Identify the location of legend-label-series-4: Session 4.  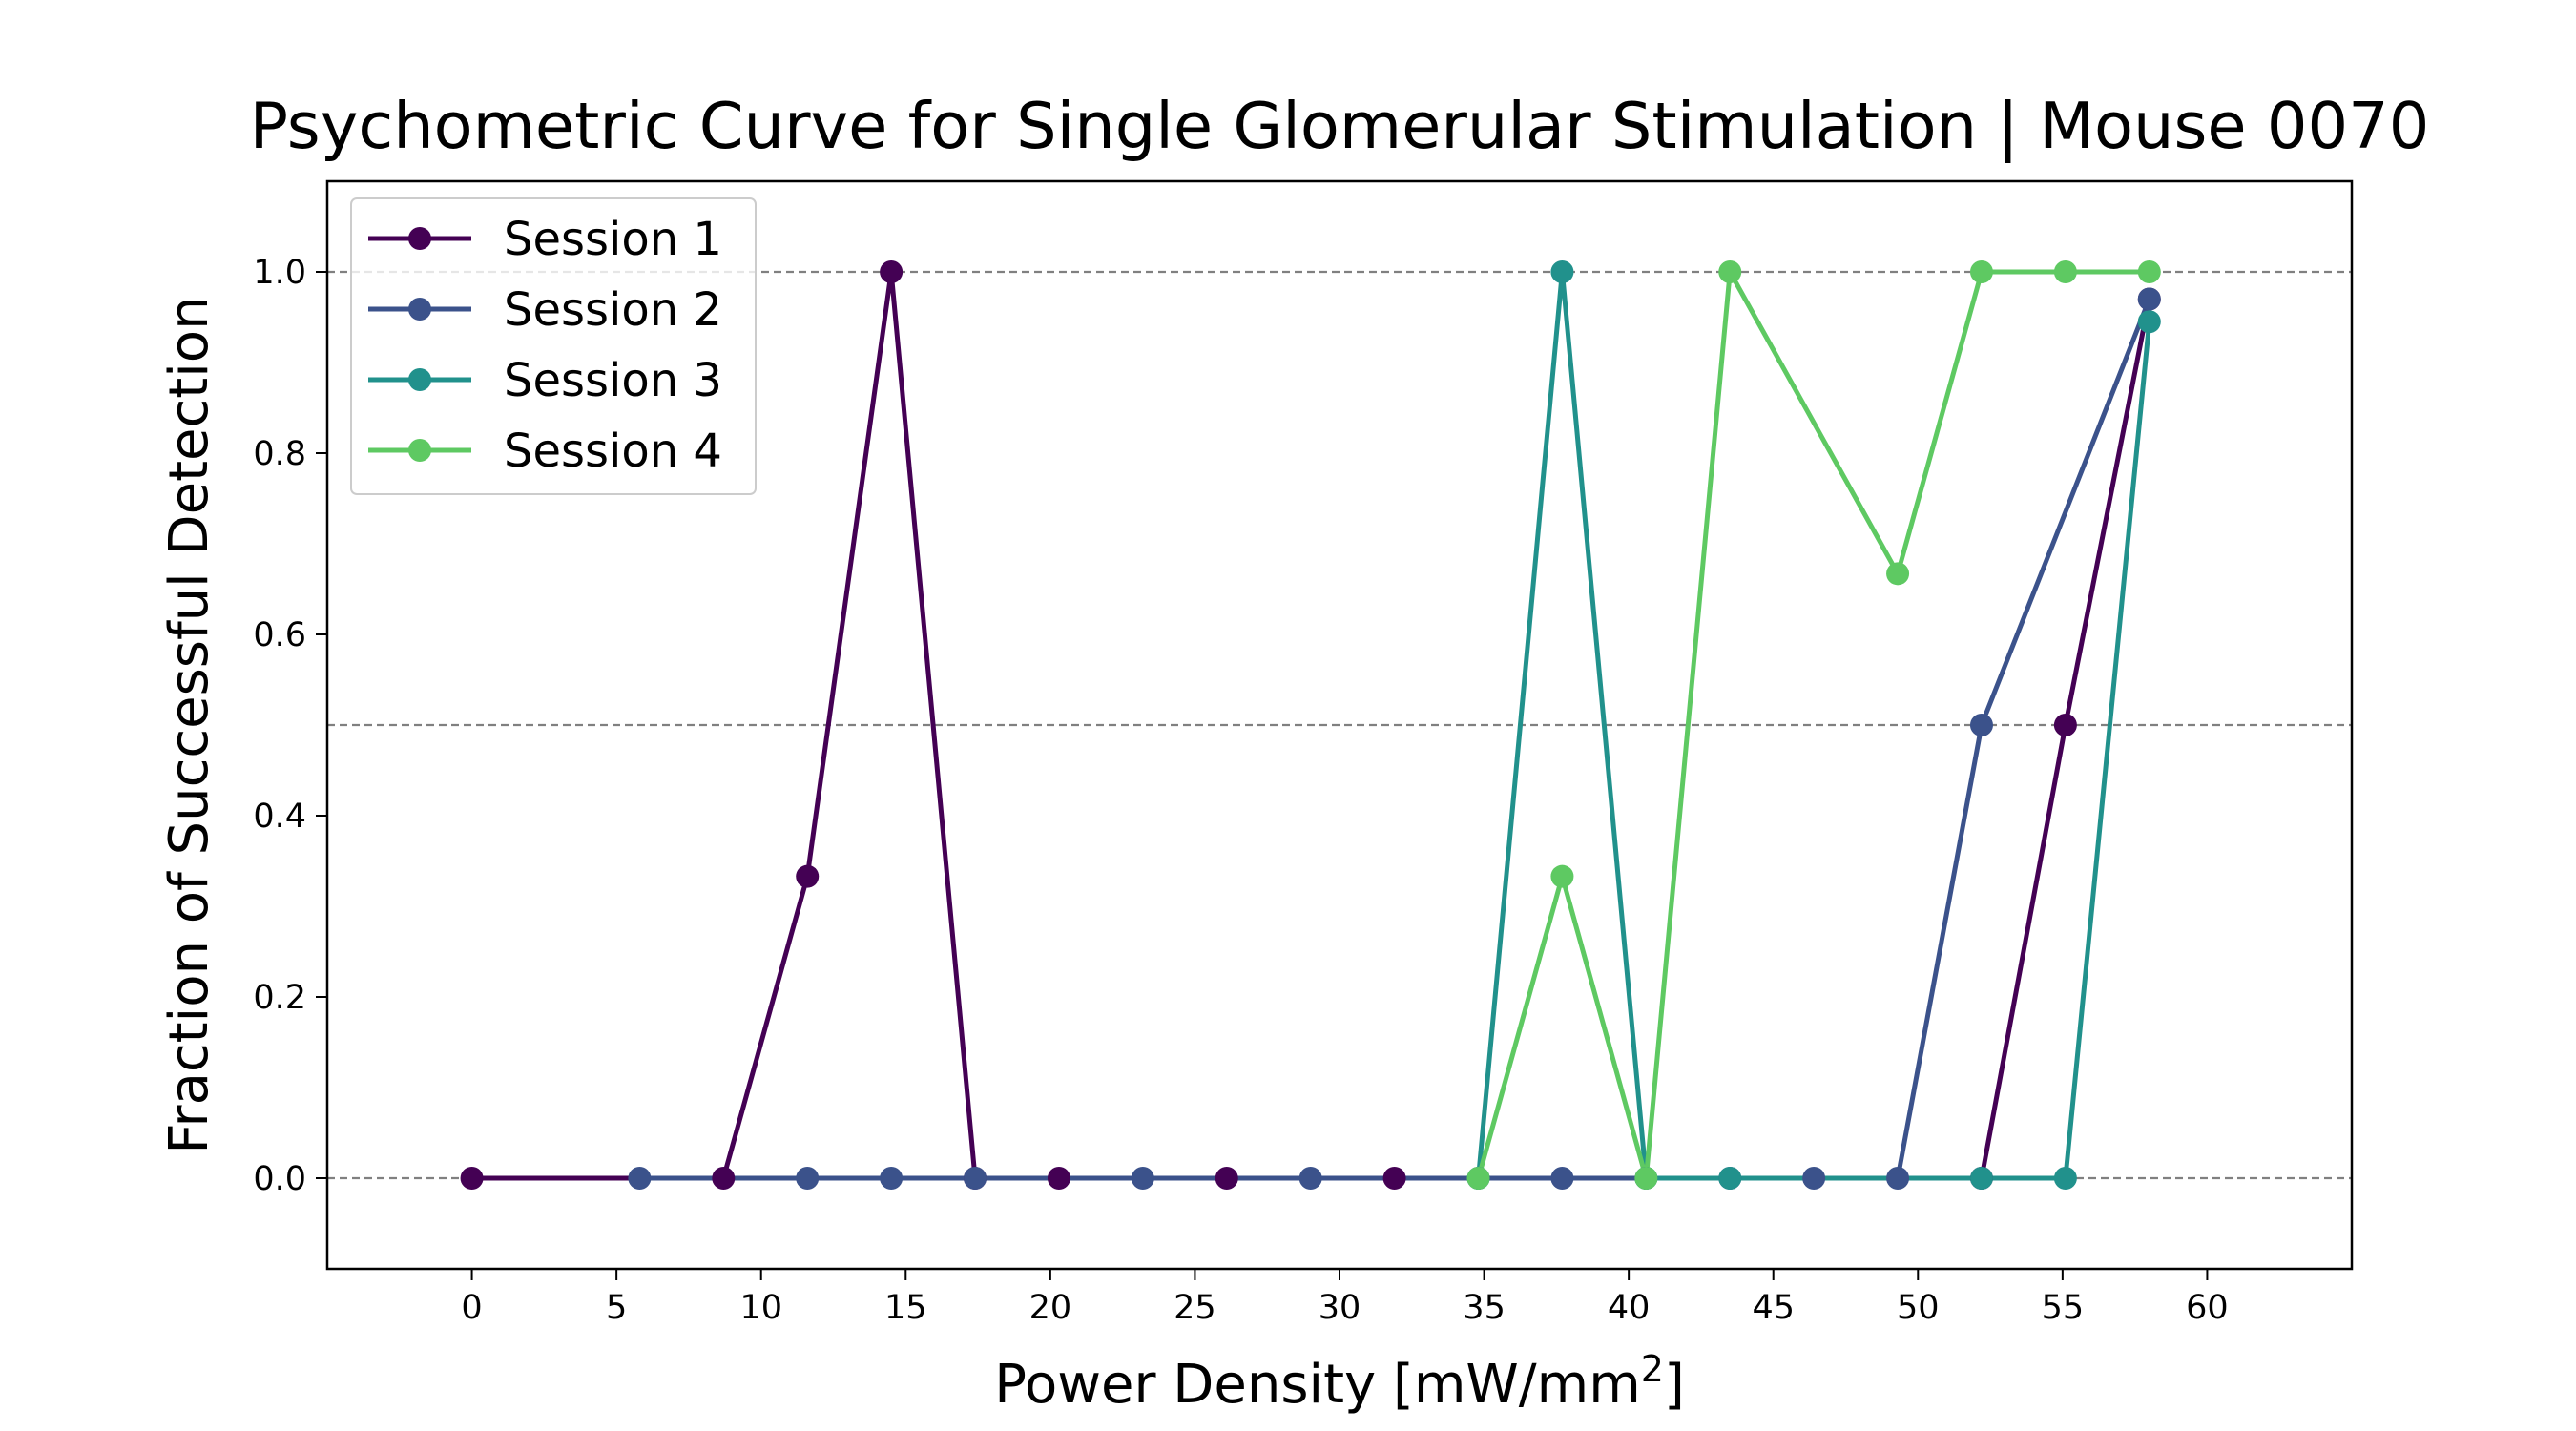
(613, 452).